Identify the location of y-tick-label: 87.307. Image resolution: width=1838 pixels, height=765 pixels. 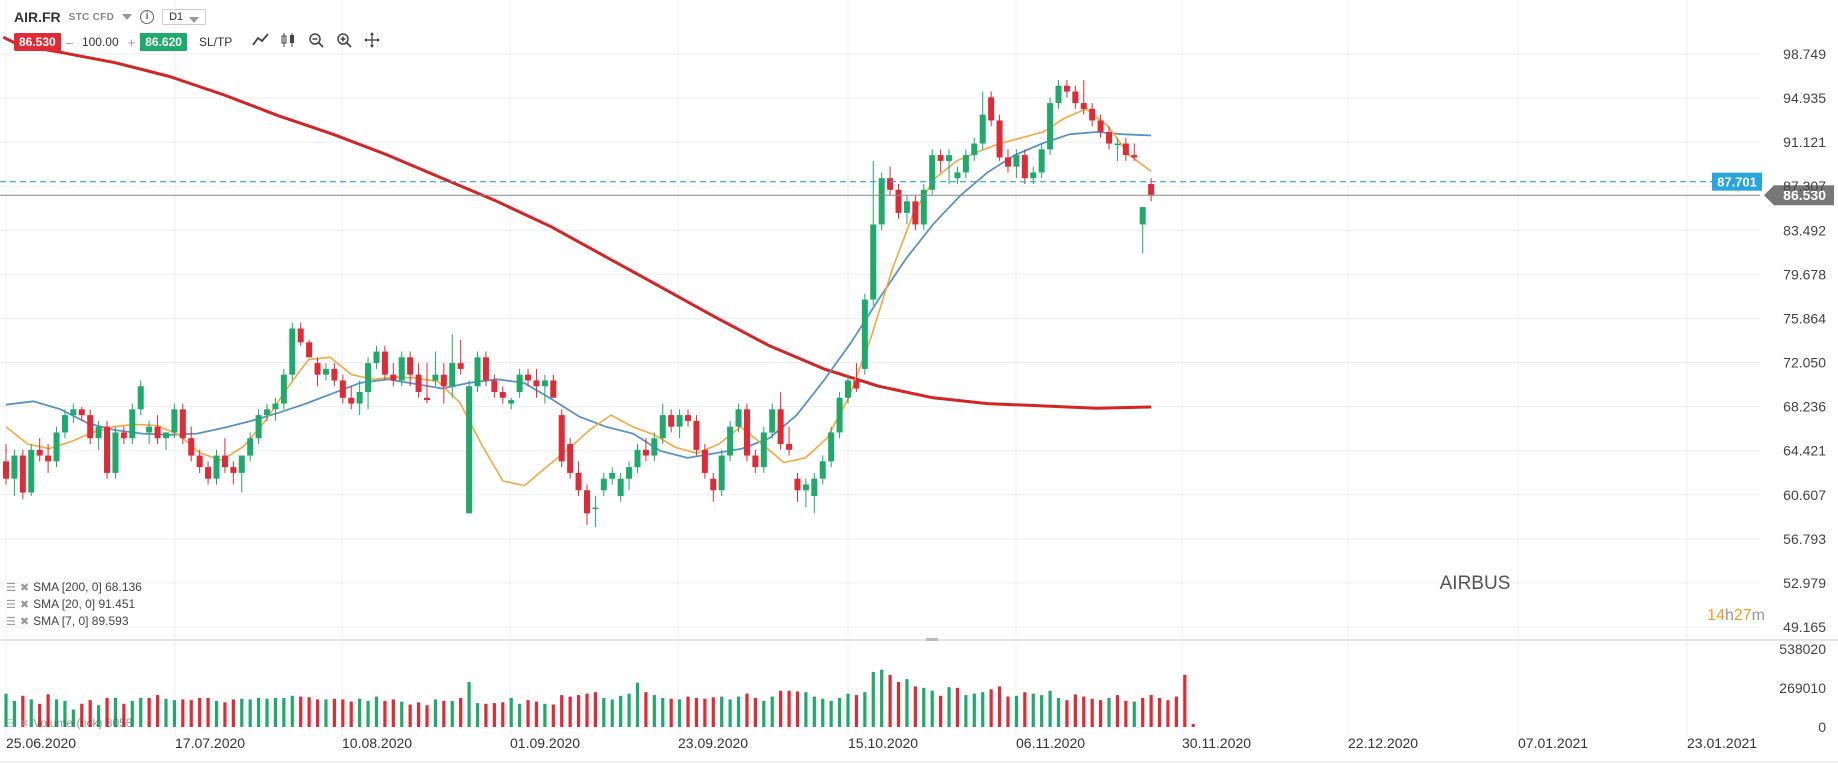
(1804, 186).